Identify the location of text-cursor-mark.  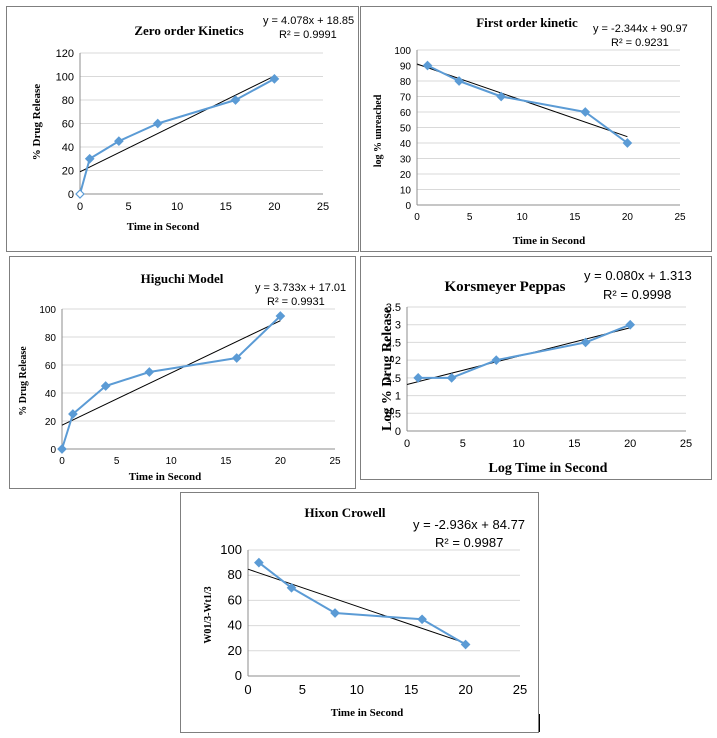
(539, 723).